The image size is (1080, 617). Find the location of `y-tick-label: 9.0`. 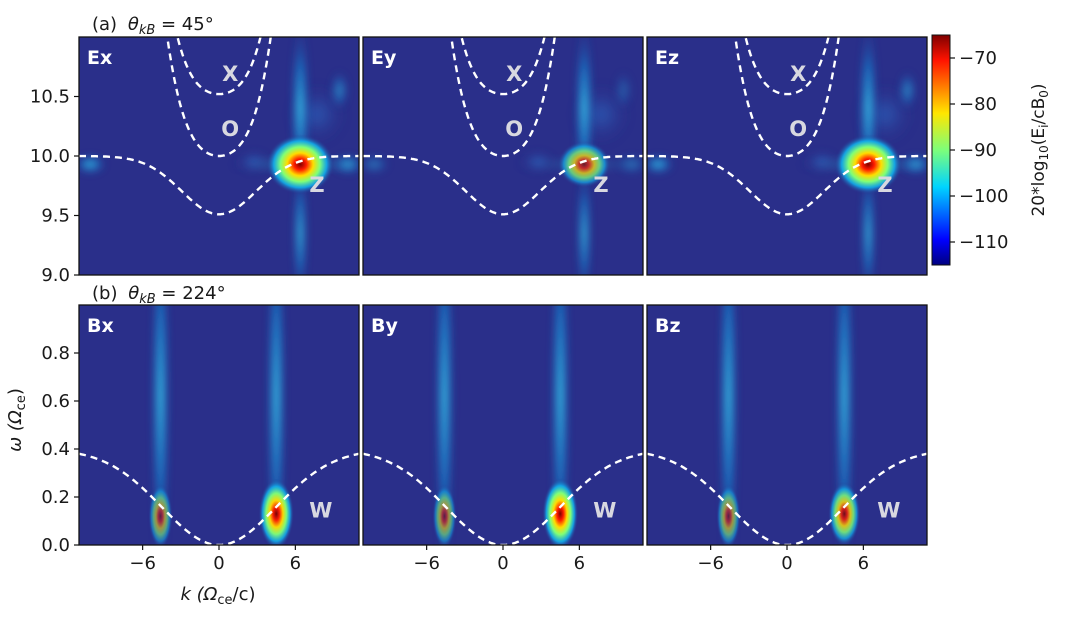

y-tick-label: 9.0 is located at coordinates (55, 275).